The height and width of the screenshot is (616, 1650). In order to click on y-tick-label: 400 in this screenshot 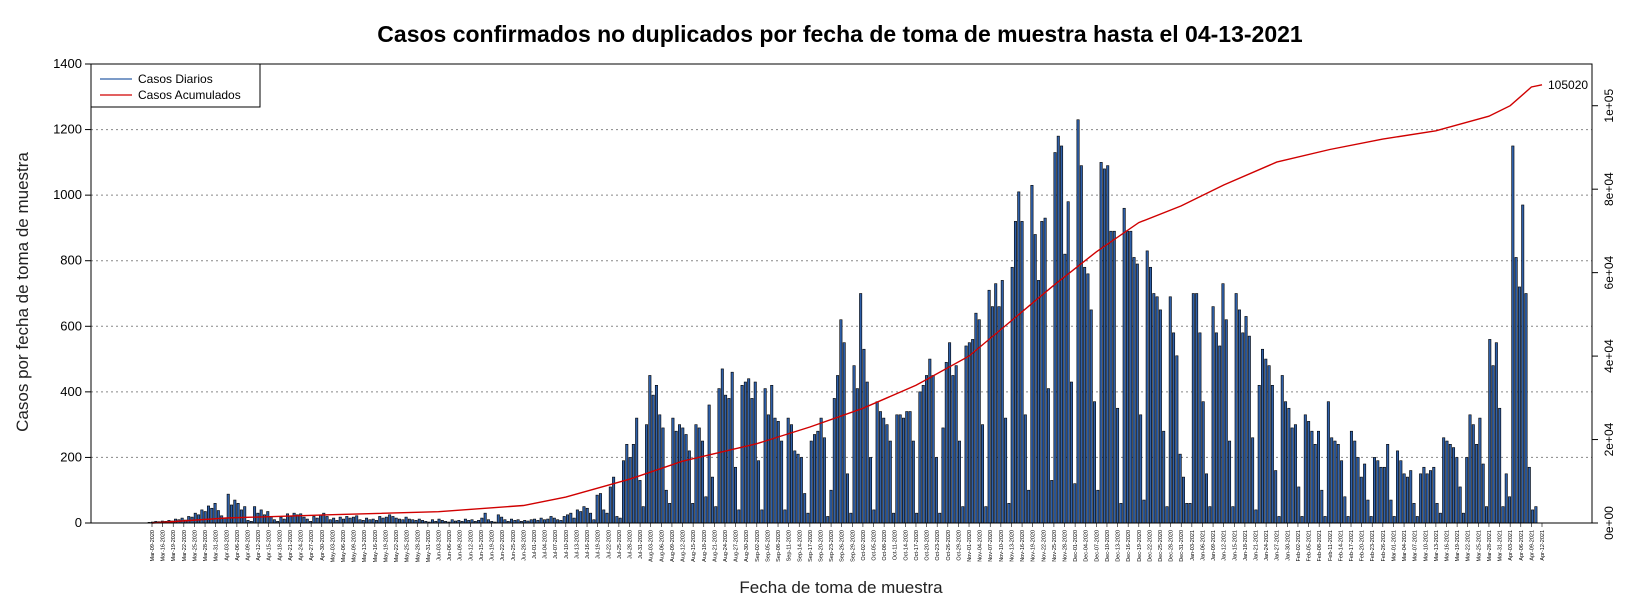, I will do `click(71, 391)`.